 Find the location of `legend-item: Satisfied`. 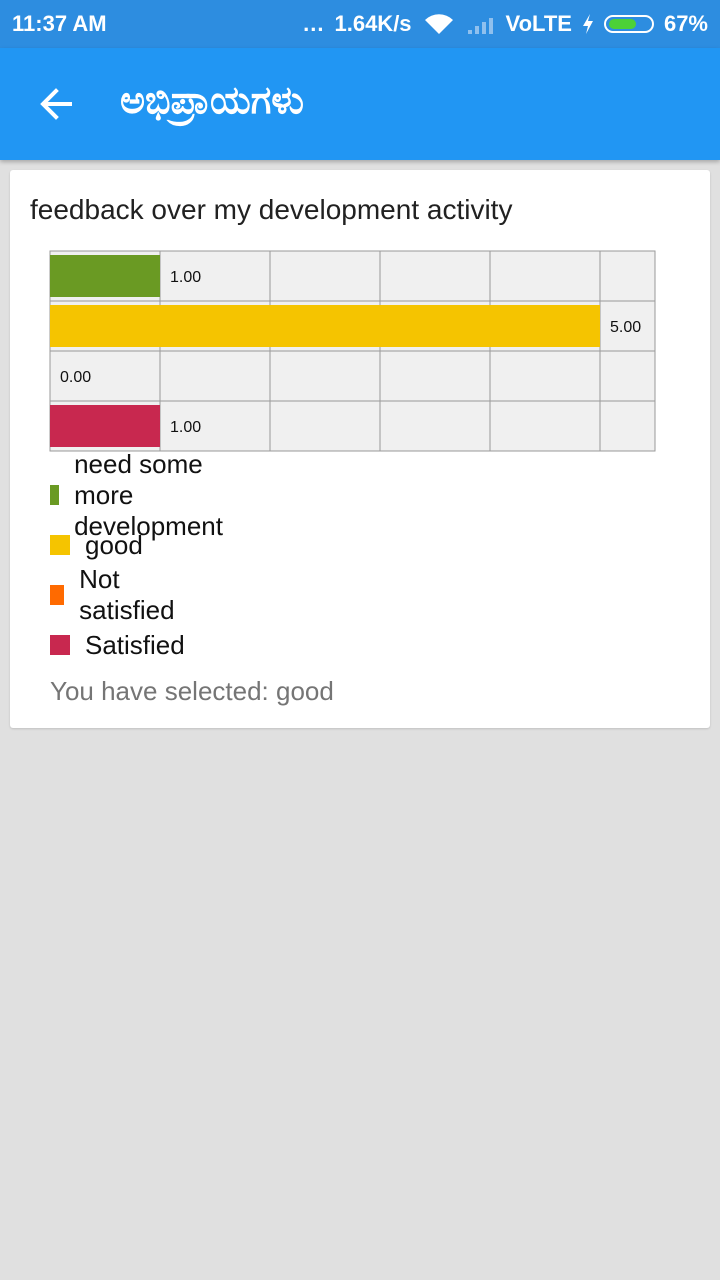

legend-item: Satisfied is located at coordinates (117, 645).